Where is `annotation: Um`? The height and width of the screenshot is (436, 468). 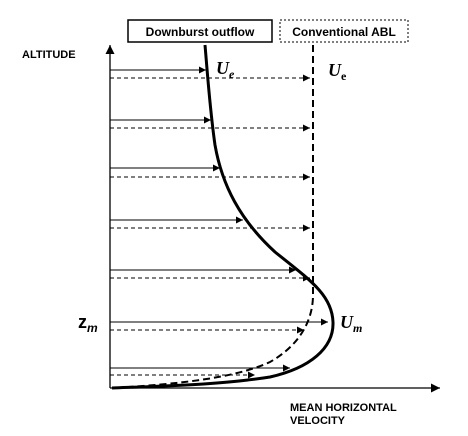
annotation: Um is located at coordinates (351, 323).